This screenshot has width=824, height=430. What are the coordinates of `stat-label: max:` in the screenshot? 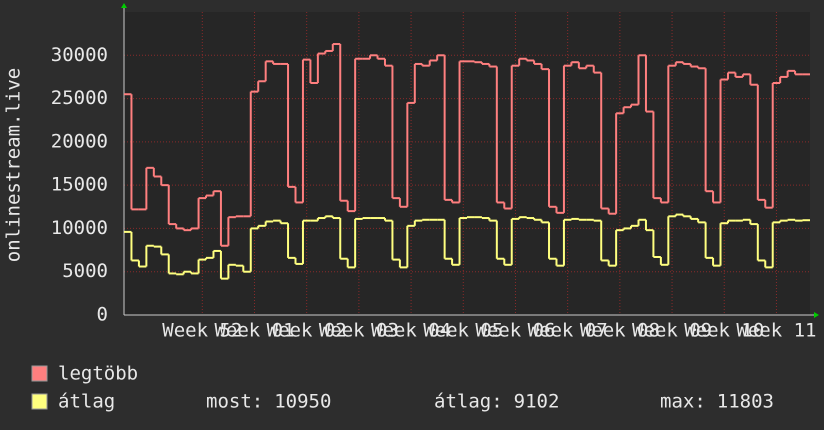 It's located at (683, 402).